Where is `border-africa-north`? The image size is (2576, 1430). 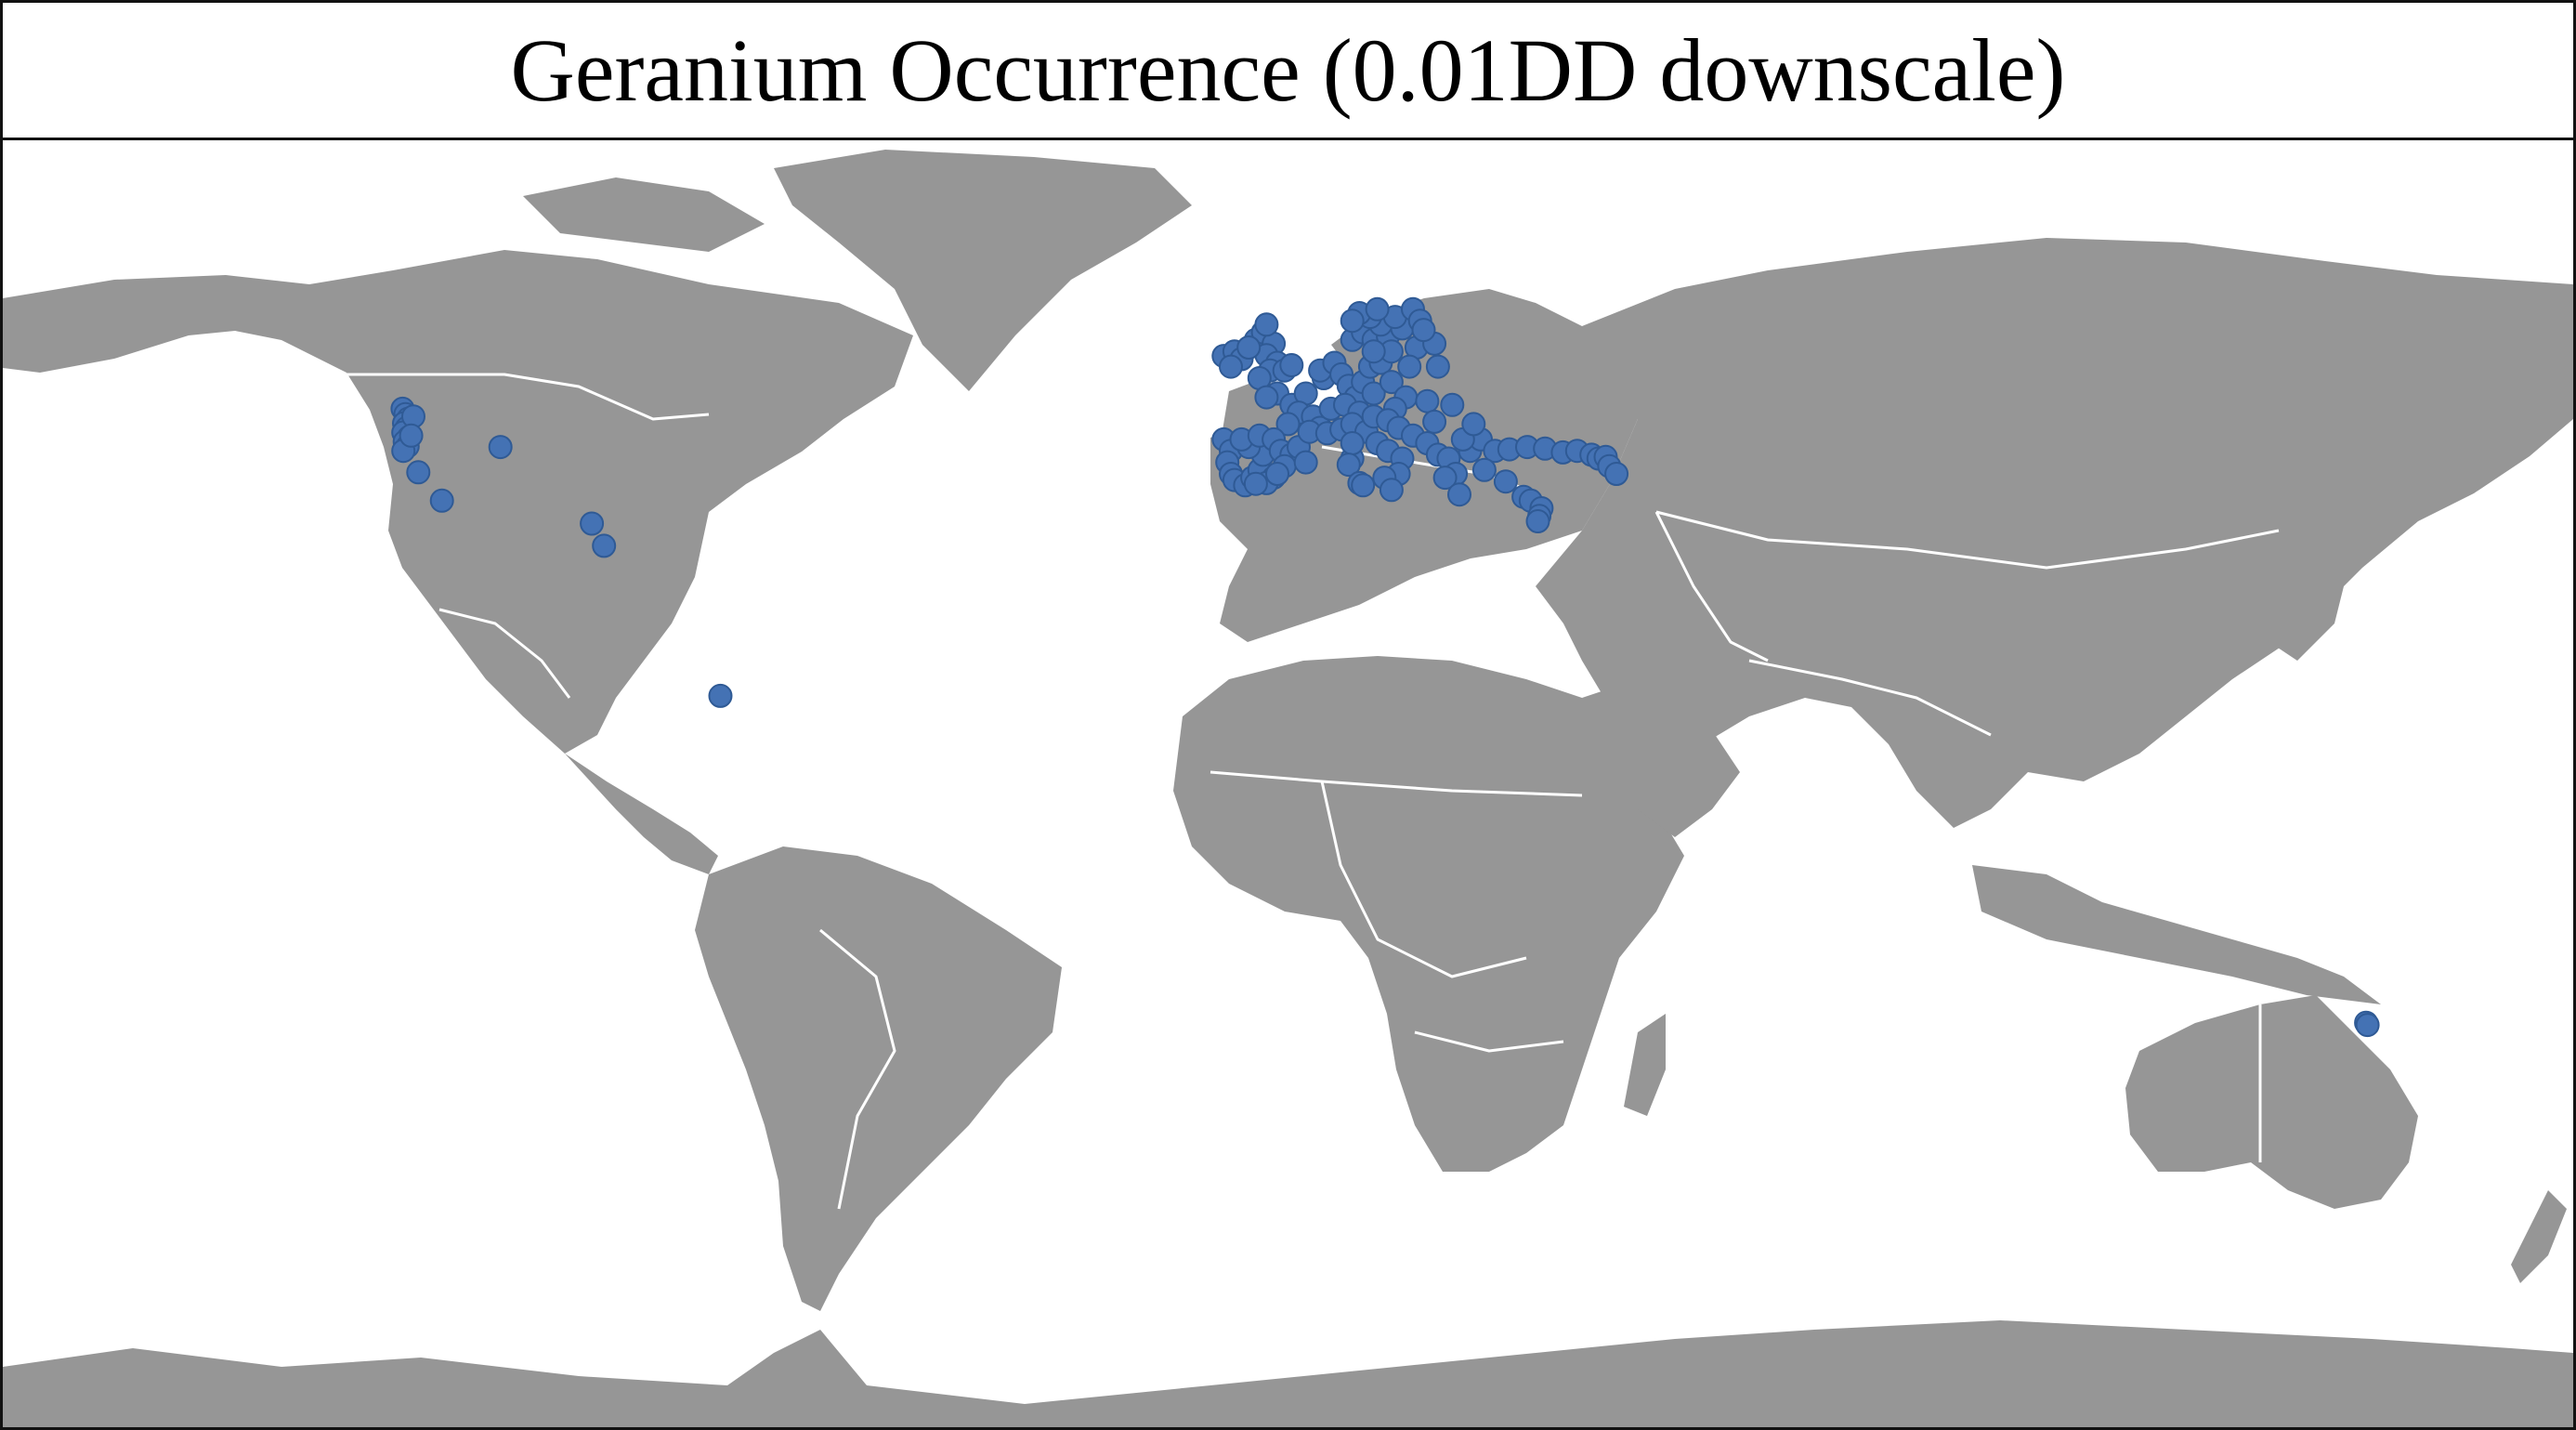 border-africa-north is located at coordinates (1396, 783).